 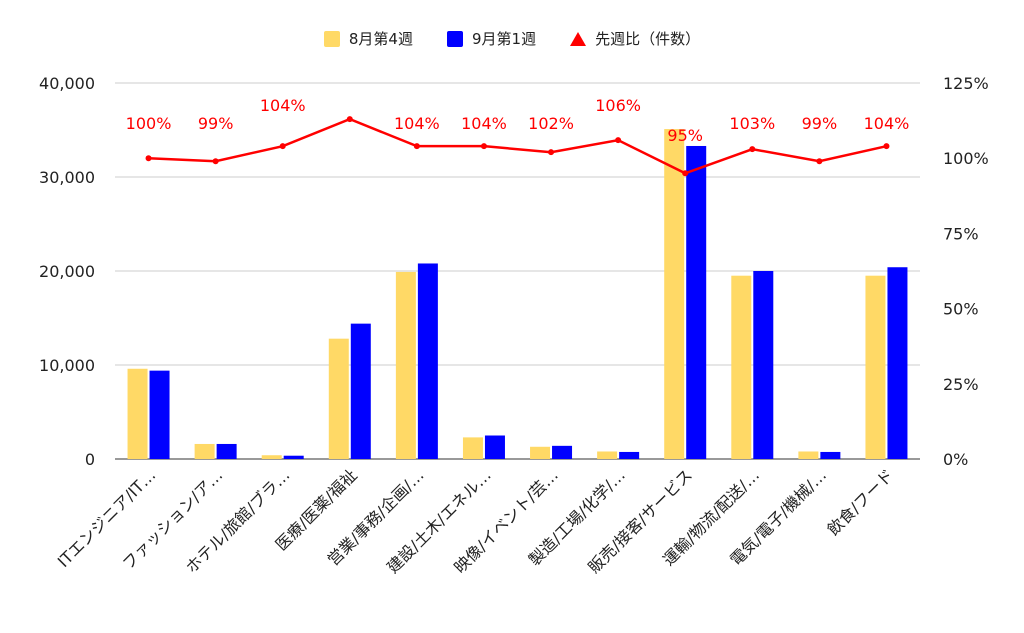 I want to click on line-series, so click(x=517, y=146).